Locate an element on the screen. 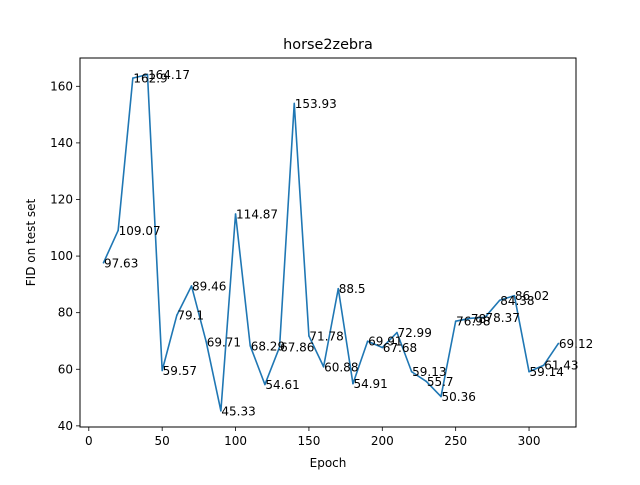 This screenshot has width=640, height=485. data-label-1: 109.07 is located at coordinates (140, 231).